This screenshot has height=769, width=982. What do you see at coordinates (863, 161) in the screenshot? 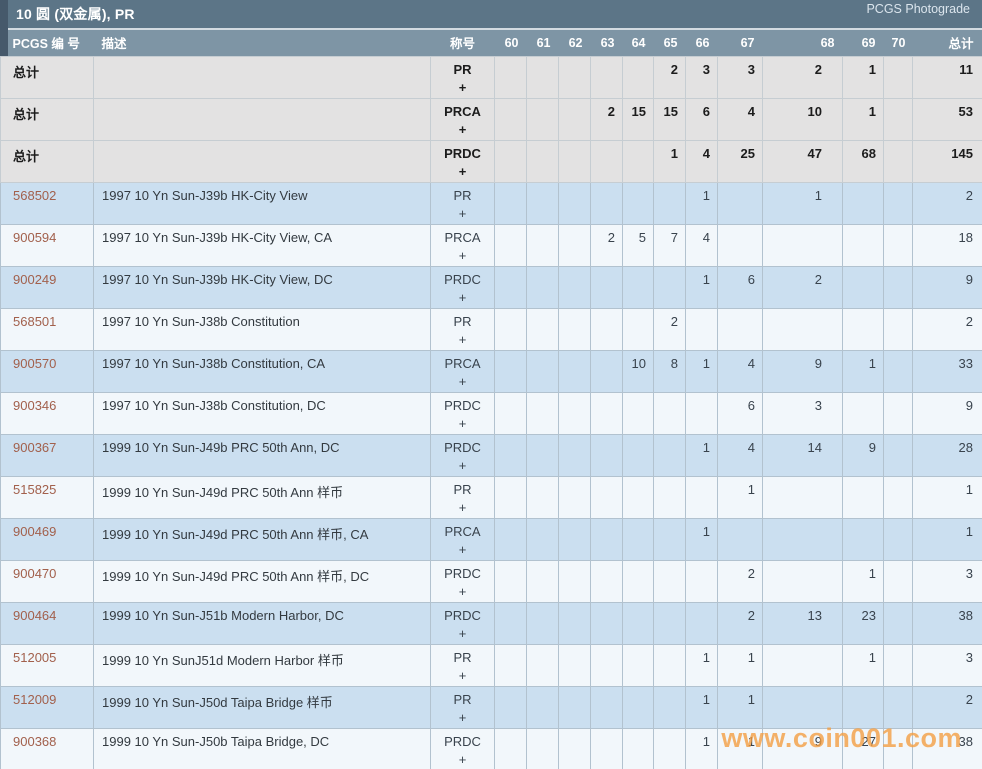
I see `grade-cell-69: 68` at bounding box center [863, 161].